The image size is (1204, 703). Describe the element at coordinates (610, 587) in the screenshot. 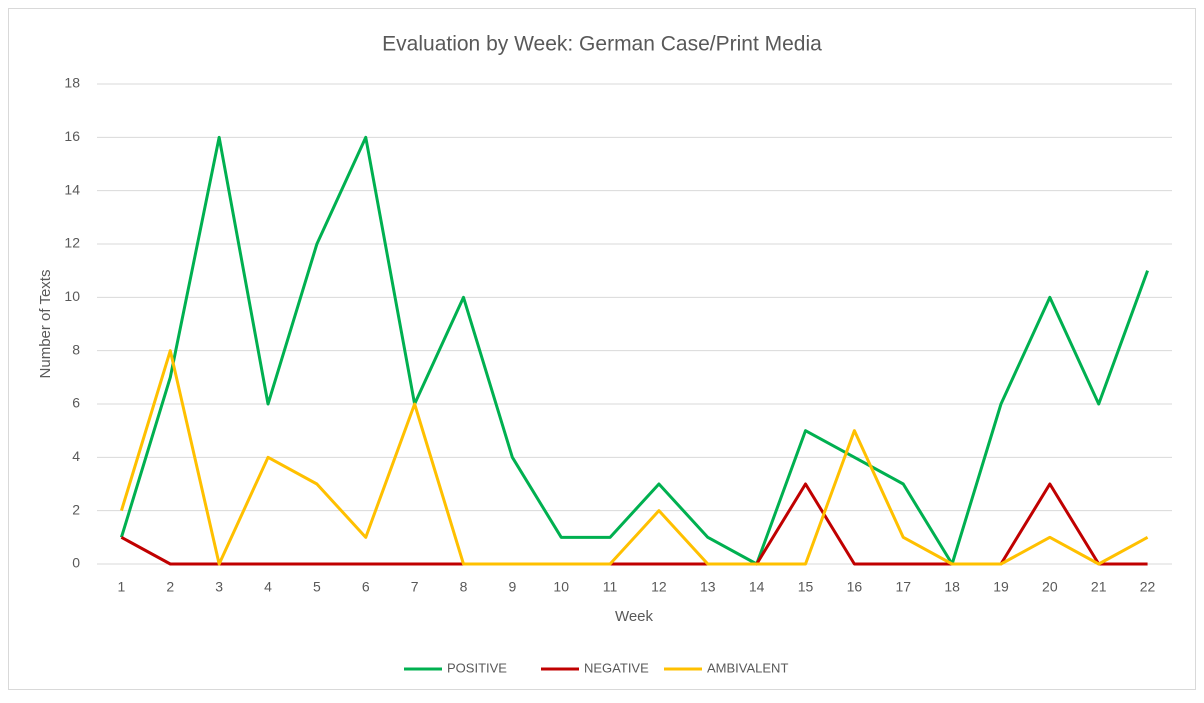

I see `x-tick-label: 11` at that location.